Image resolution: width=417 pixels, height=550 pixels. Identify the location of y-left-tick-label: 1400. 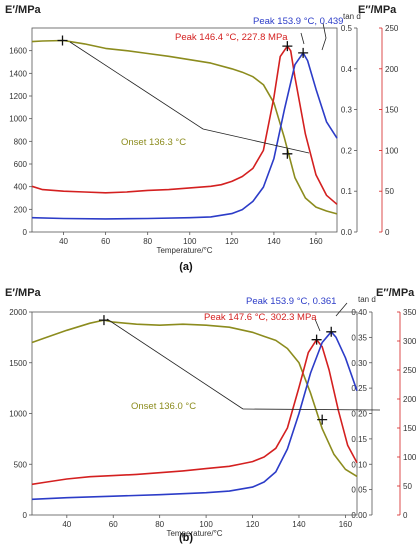
(18, 73).